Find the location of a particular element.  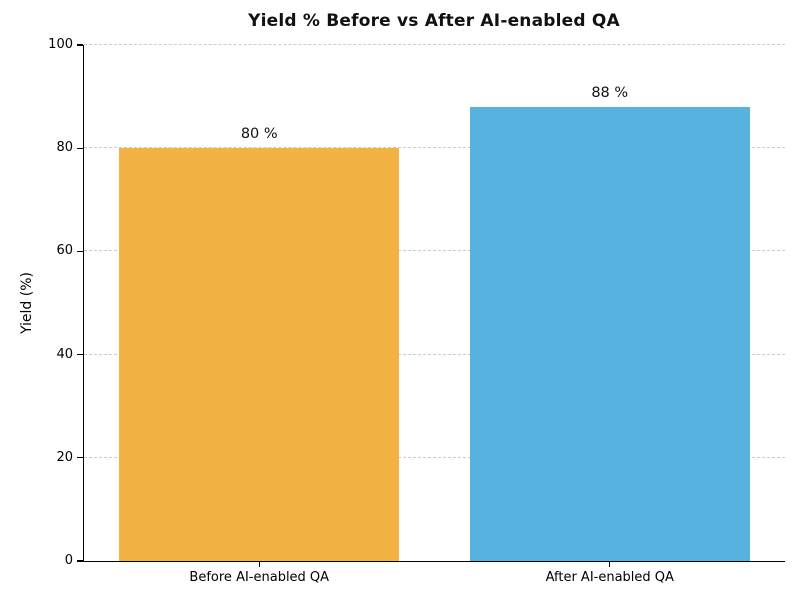

chart-title: Yield % Before vs After AI-enabled QA is located at coordinates (434, 21).